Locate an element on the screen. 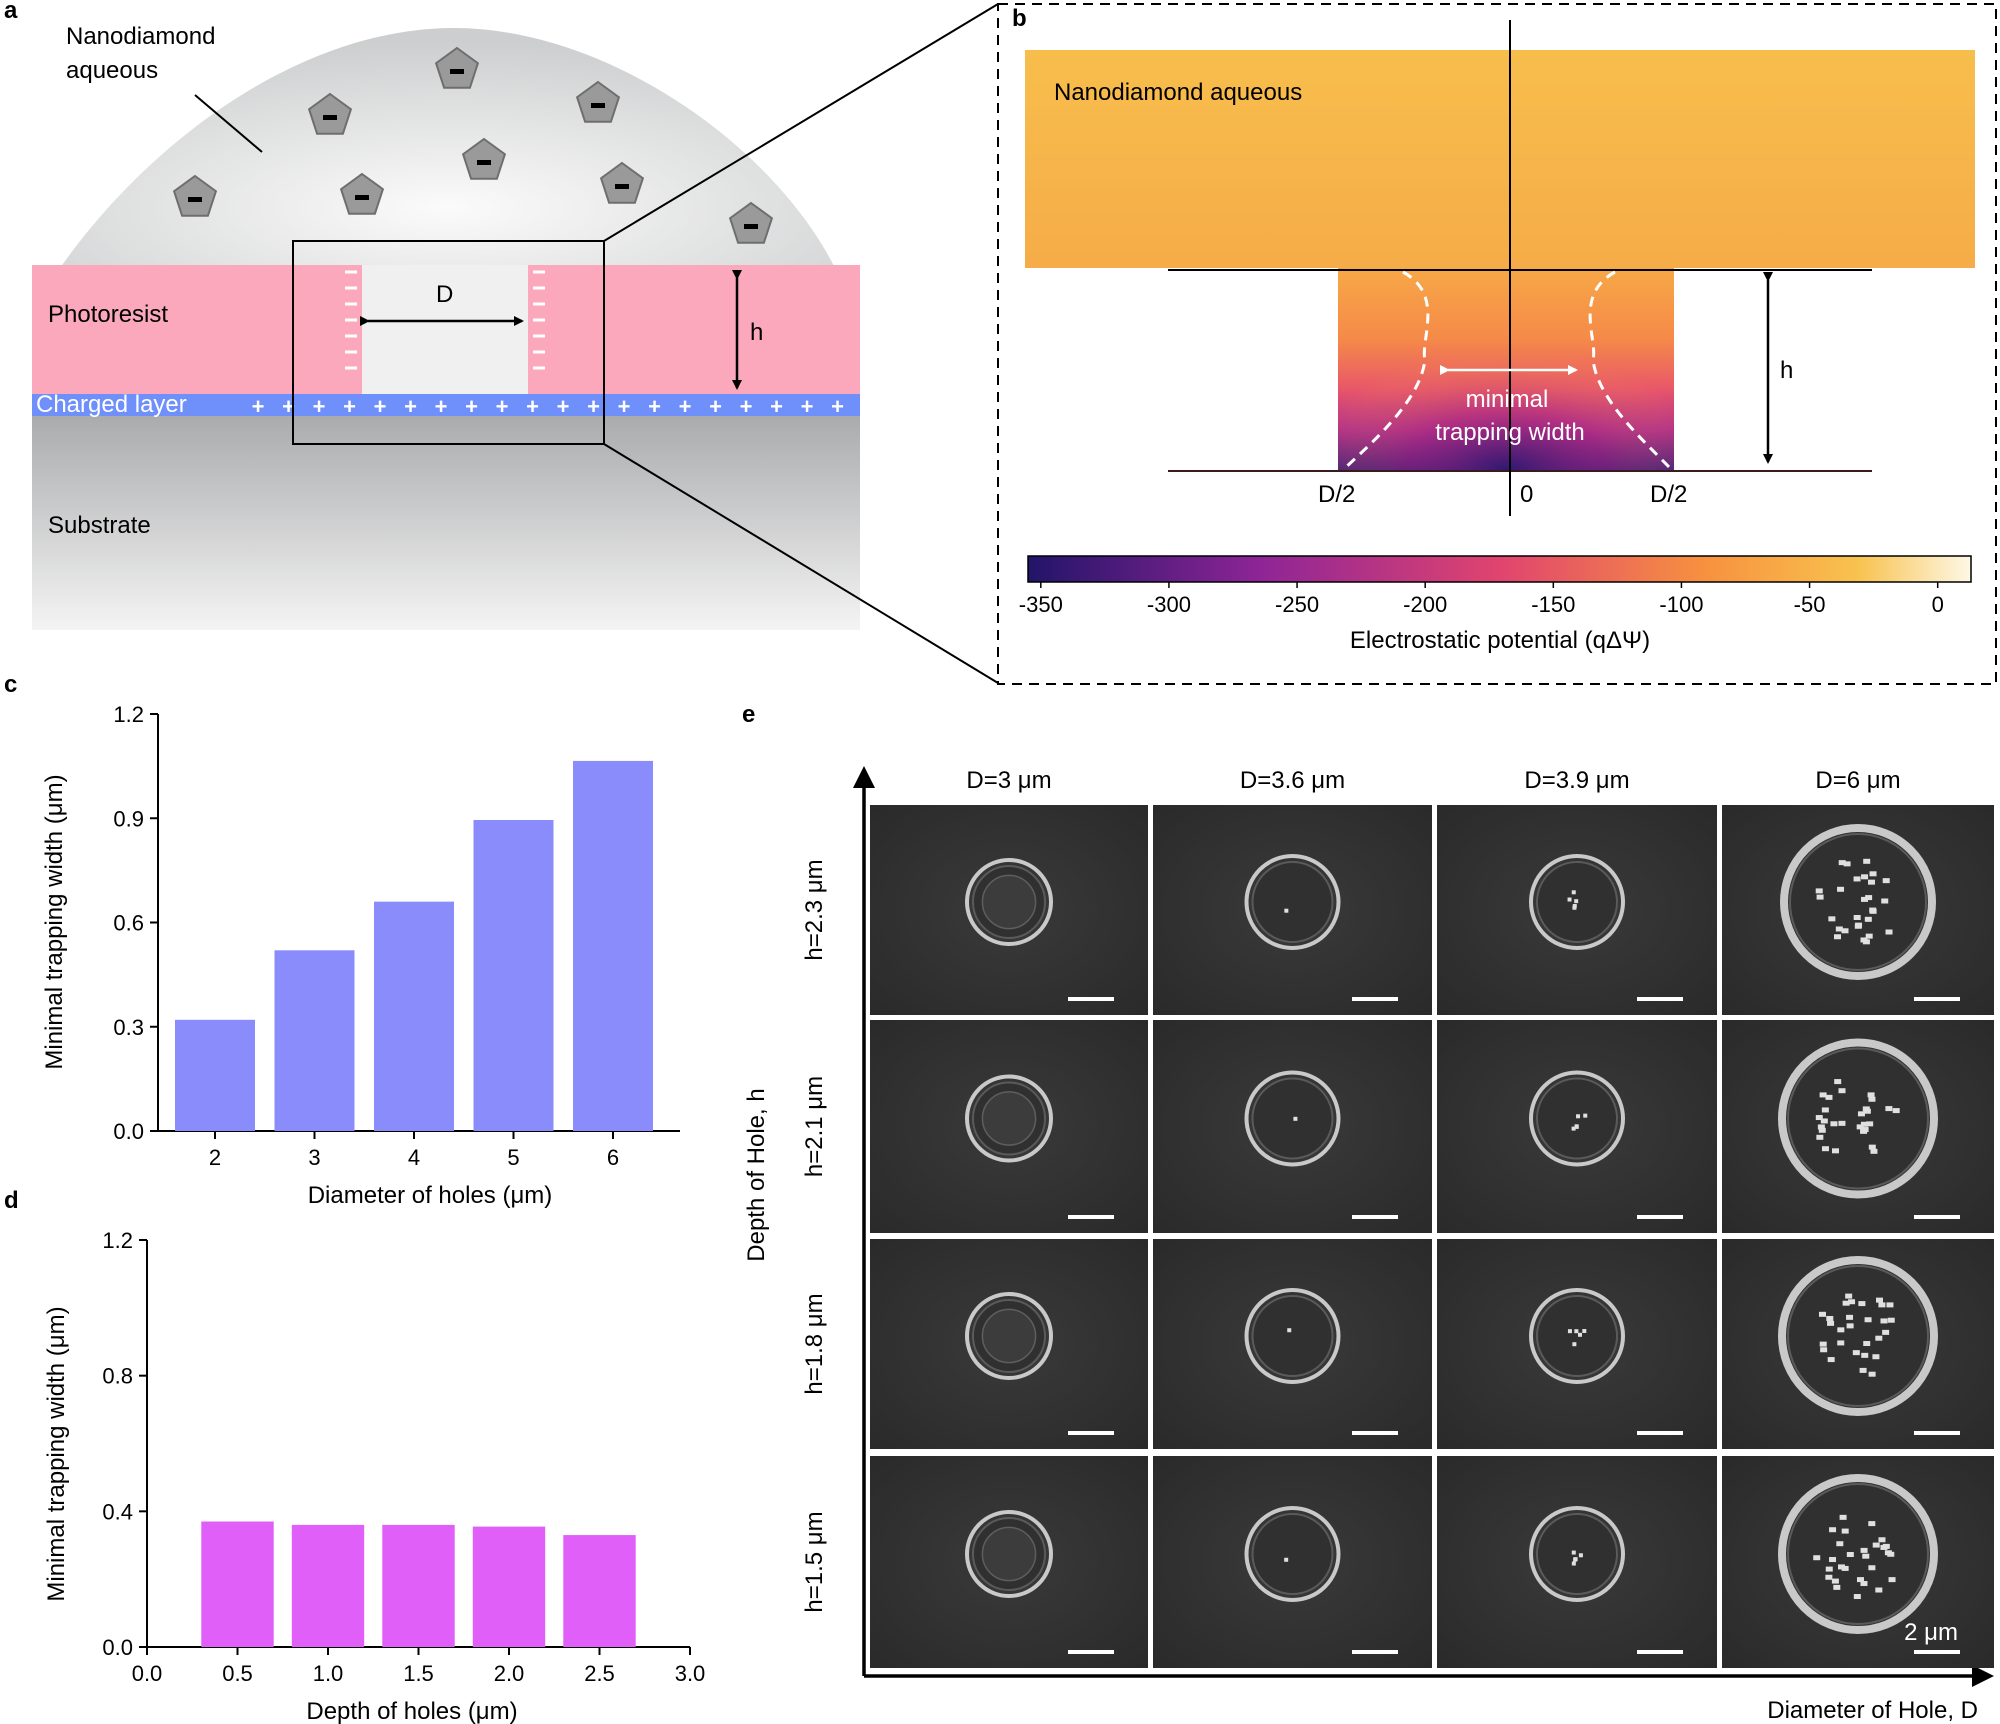  x-label-left: D/2 is located at coordinates (1336, 494).